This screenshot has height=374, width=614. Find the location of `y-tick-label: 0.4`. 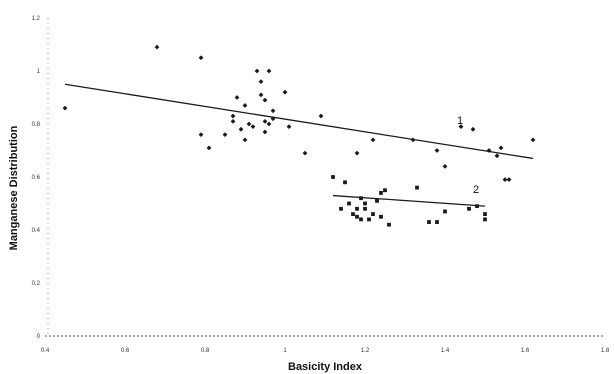

y-tick-label: 0.4 is located at coordinates (36, 231).